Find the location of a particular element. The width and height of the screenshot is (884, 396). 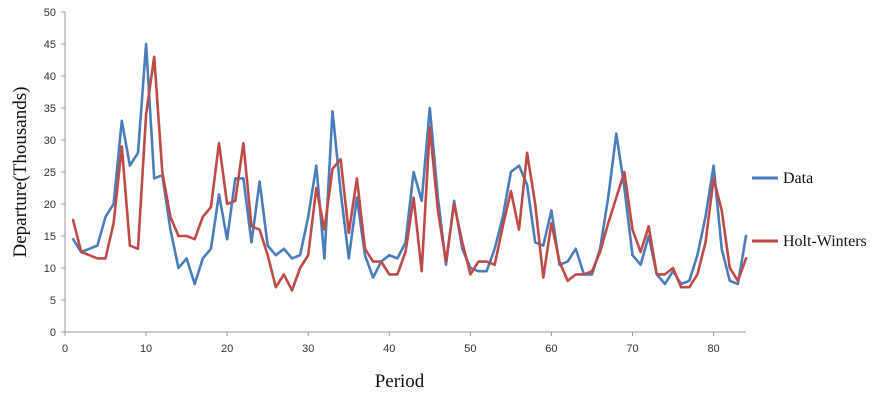

x-tick-label: 60 is located at coordinates (551, 349).